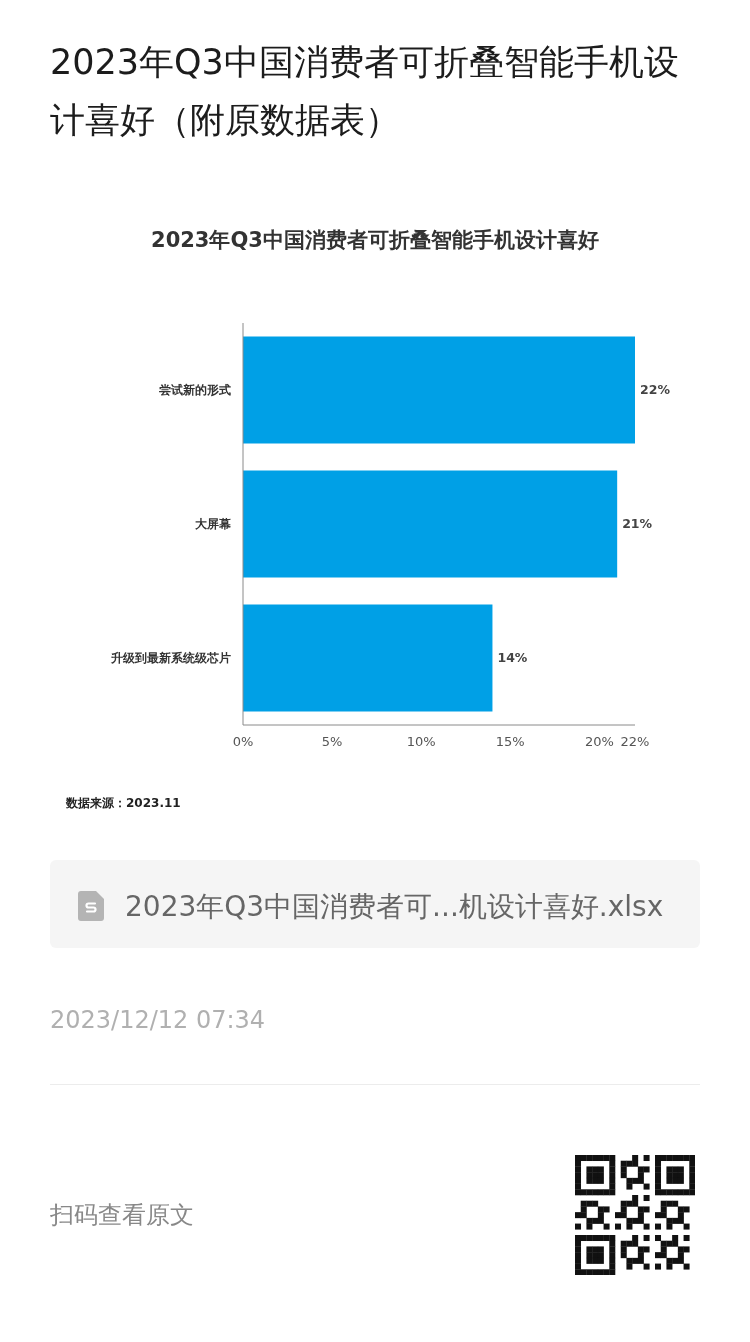 Image resolution: width=750 pixels, height=1342 pixels. What do you see at coordinates (635, 742) in the screenshot?
I see `x-tick-label: 22%` at bounding box center [635, 742].